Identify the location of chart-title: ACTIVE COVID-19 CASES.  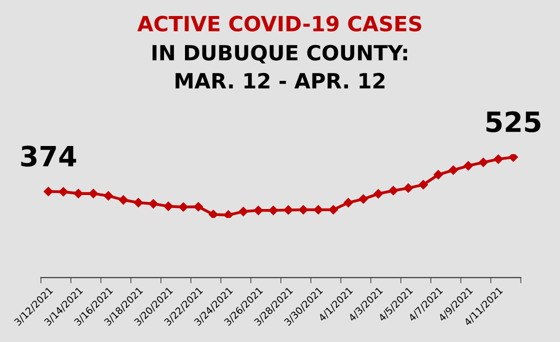
(279, 24).